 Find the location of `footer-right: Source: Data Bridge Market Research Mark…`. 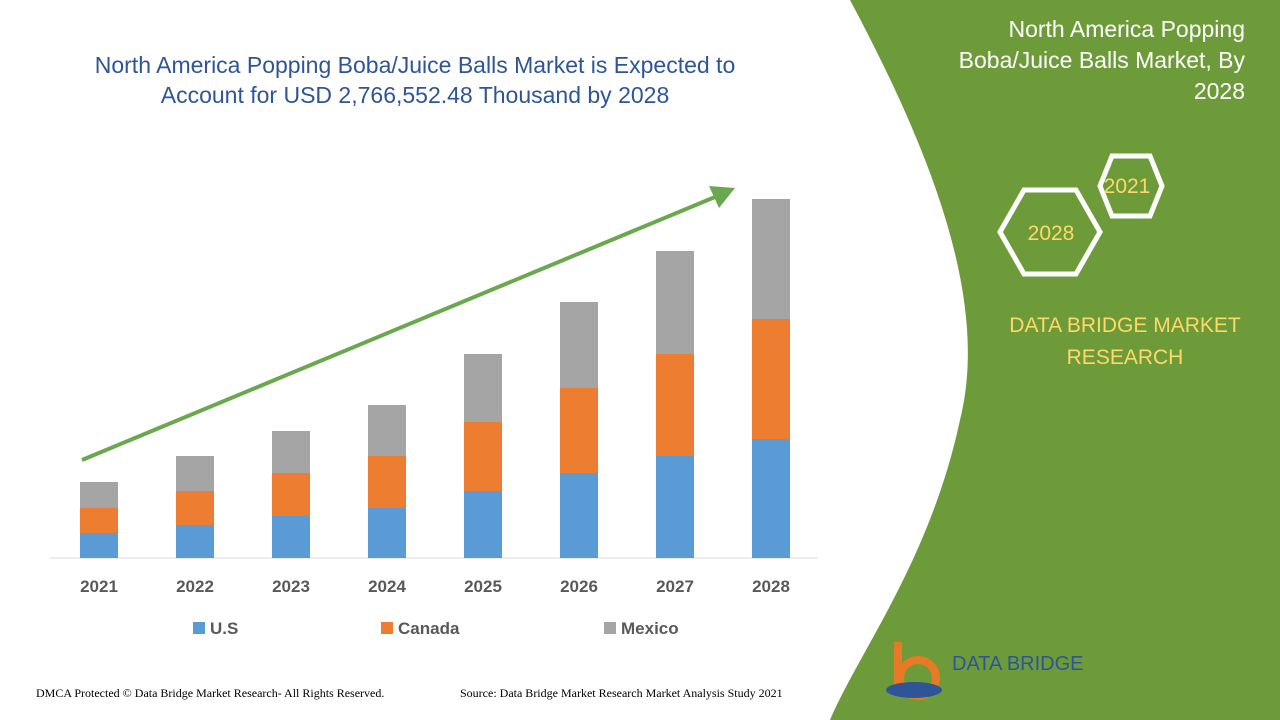

footer-right: Source: Data Bridge Market Research Mark… is located at coordinates (621, 693).